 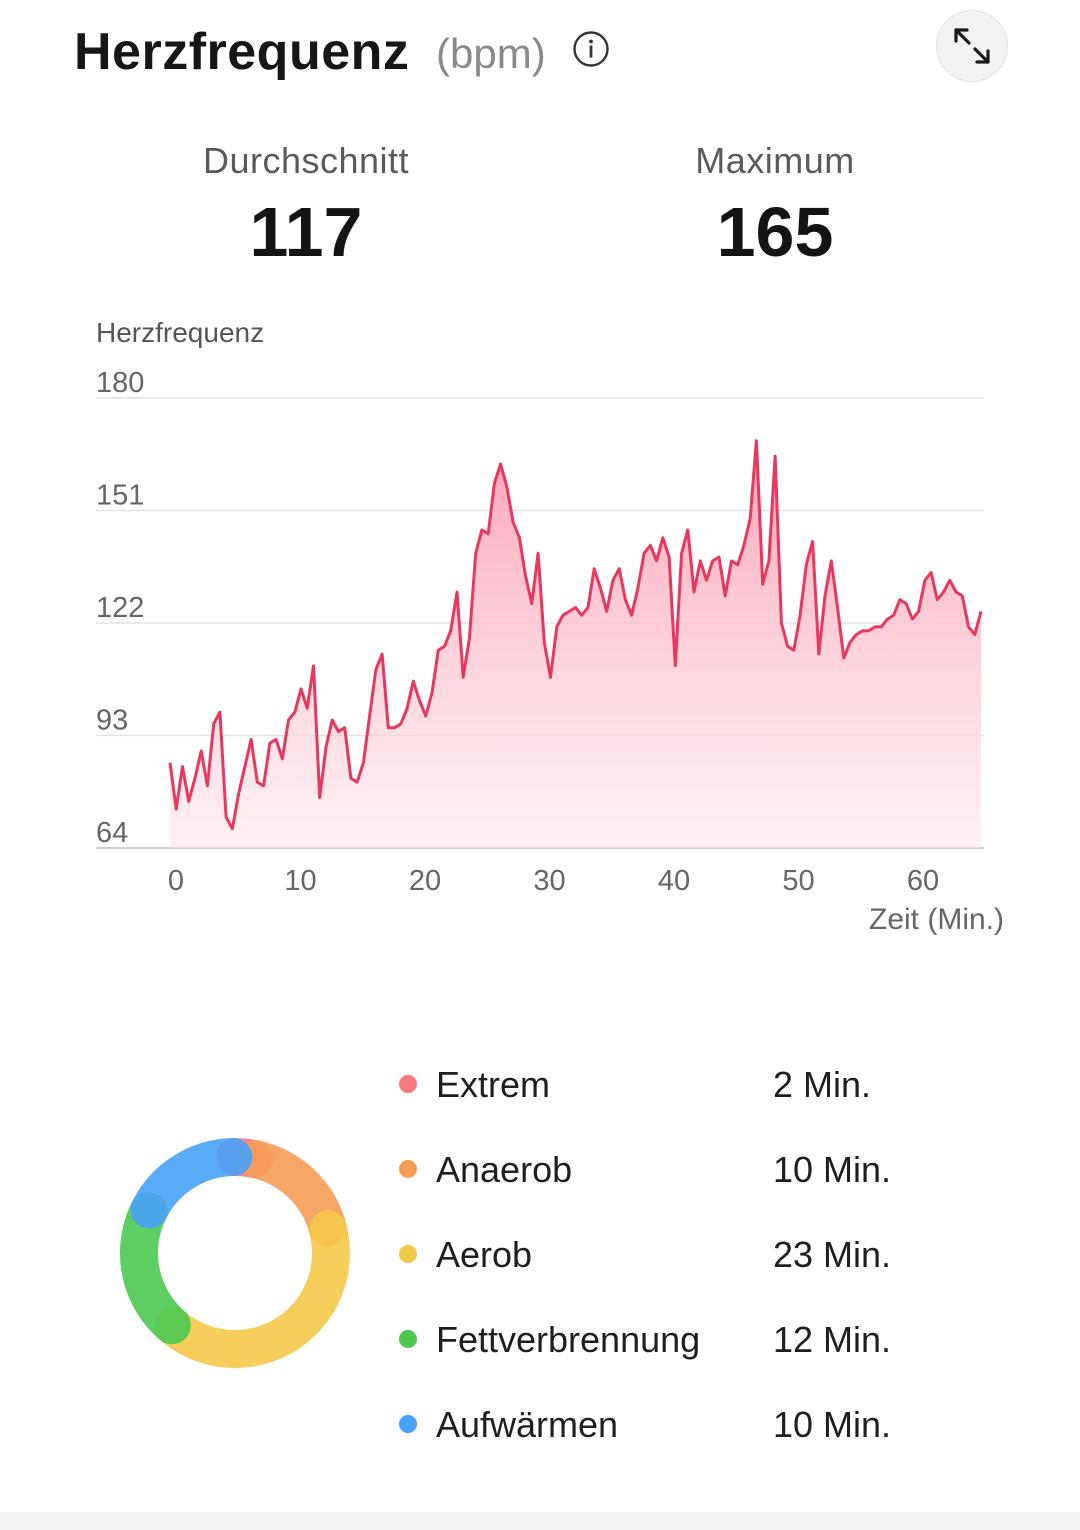 What do you see at coordinates (710, 1092) in the screenshot?
I see `legend-item: Extrem 2 Min.` at bounding box center [710, 1092].